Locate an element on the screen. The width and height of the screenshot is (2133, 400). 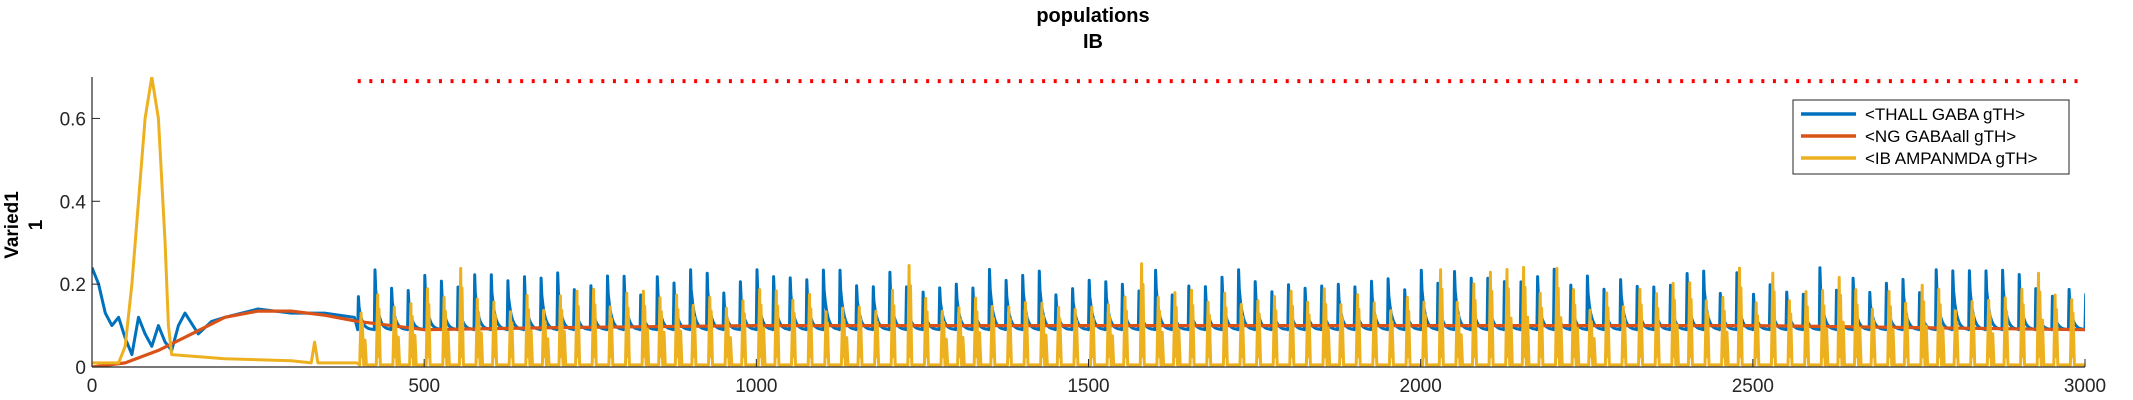
y-tick-label: 0.6 is located at coordinates (73, 119).